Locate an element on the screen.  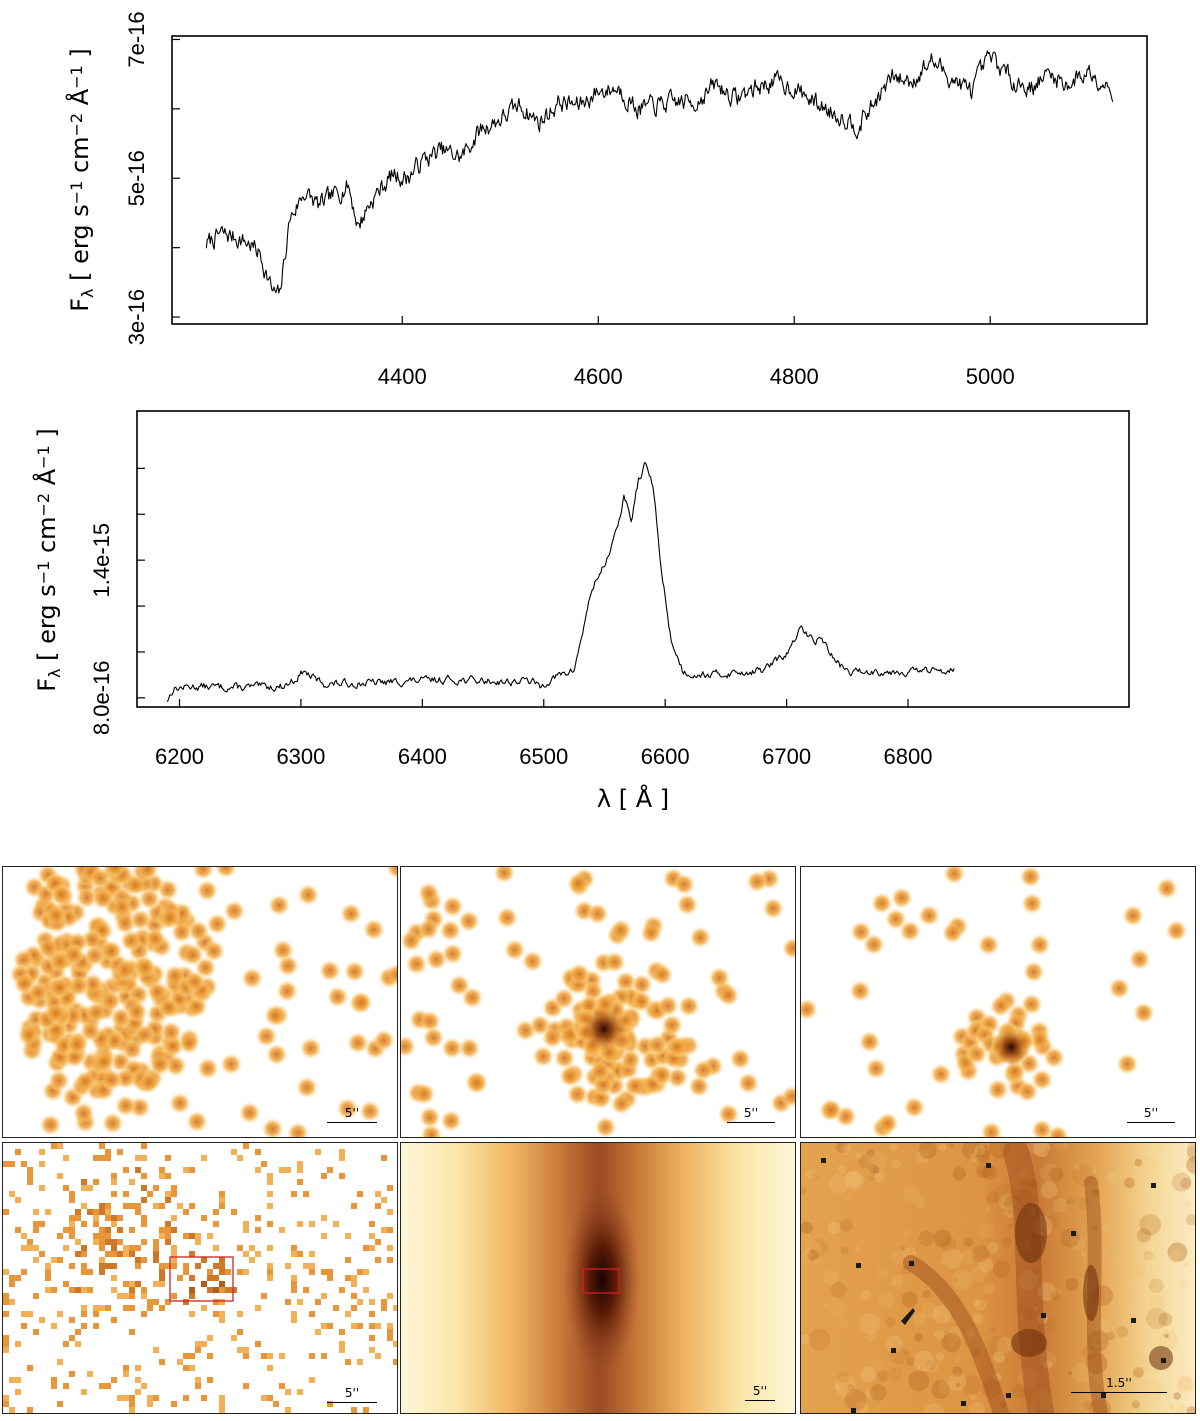
panel-bottom-1: 5'' is located at coordinates (200, 1278).